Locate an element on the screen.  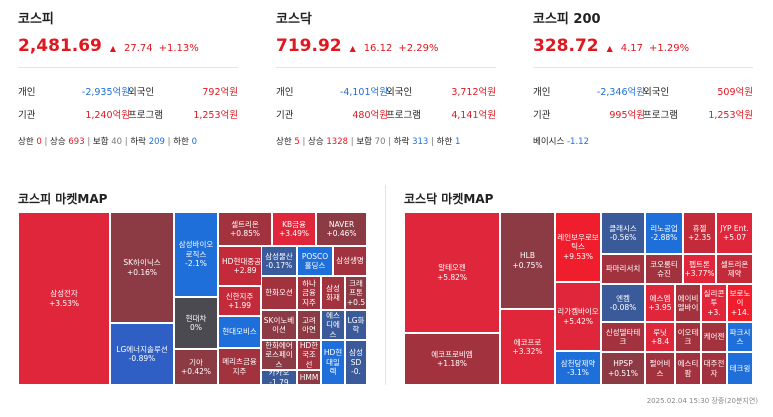
stock-name: 고려아연 is located at coordinates (309, 325).